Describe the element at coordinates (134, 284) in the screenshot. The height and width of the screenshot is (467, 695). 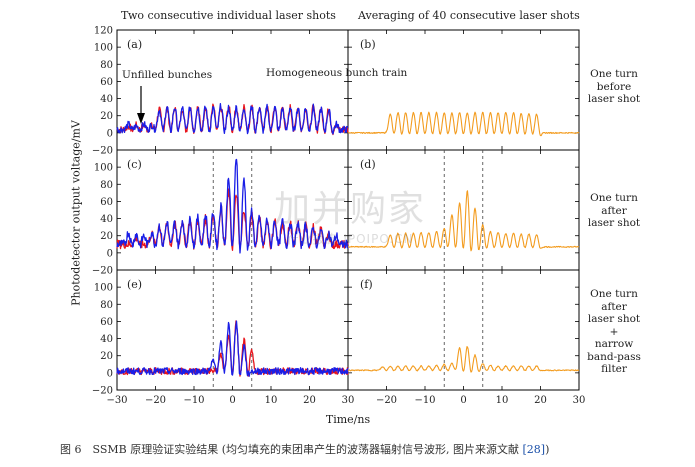
I see `panel-tag-5: (e)` at that location.